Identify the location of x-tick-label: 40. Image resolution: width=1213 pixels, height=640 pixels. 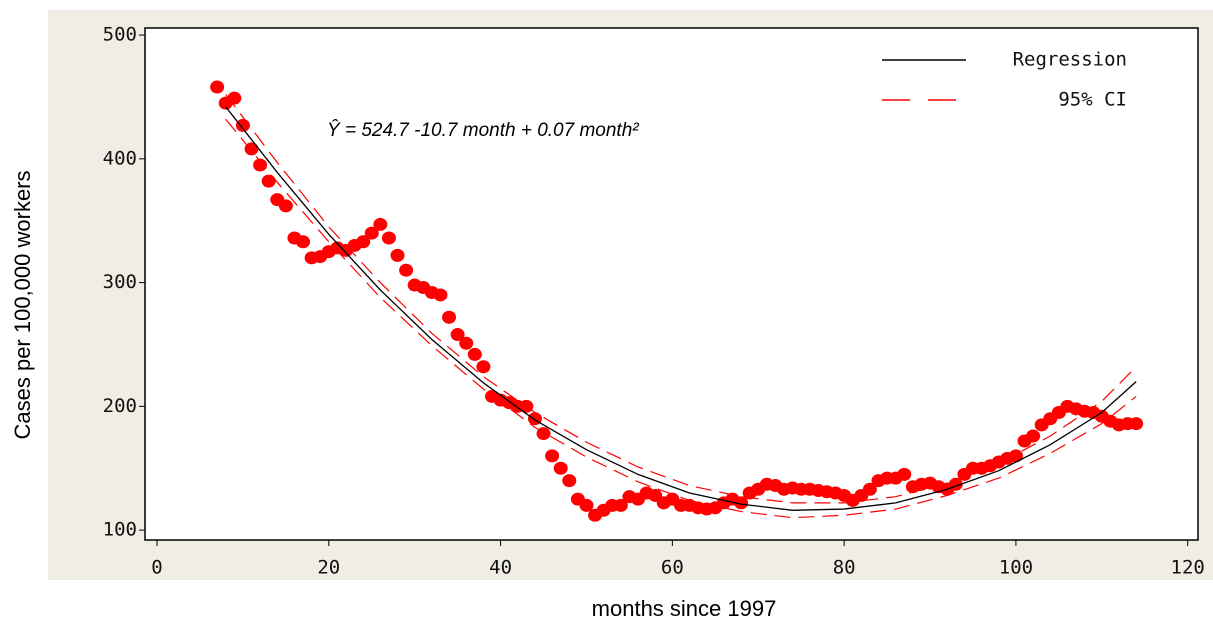
(500, 568).